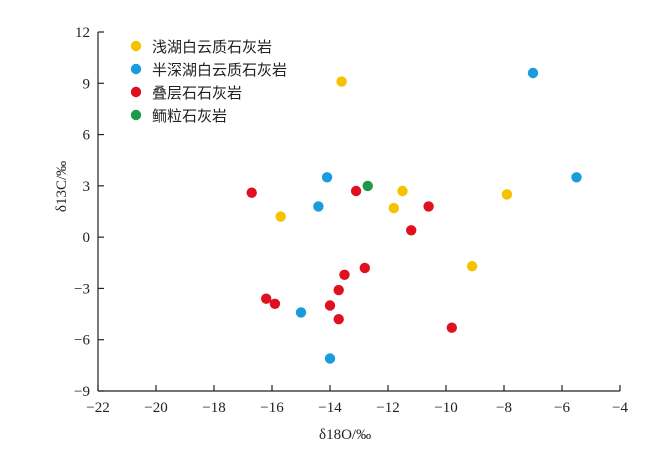 This screenshot has width=656, height=456. I want to click on x-tick-label: −16, so click(272, 408).